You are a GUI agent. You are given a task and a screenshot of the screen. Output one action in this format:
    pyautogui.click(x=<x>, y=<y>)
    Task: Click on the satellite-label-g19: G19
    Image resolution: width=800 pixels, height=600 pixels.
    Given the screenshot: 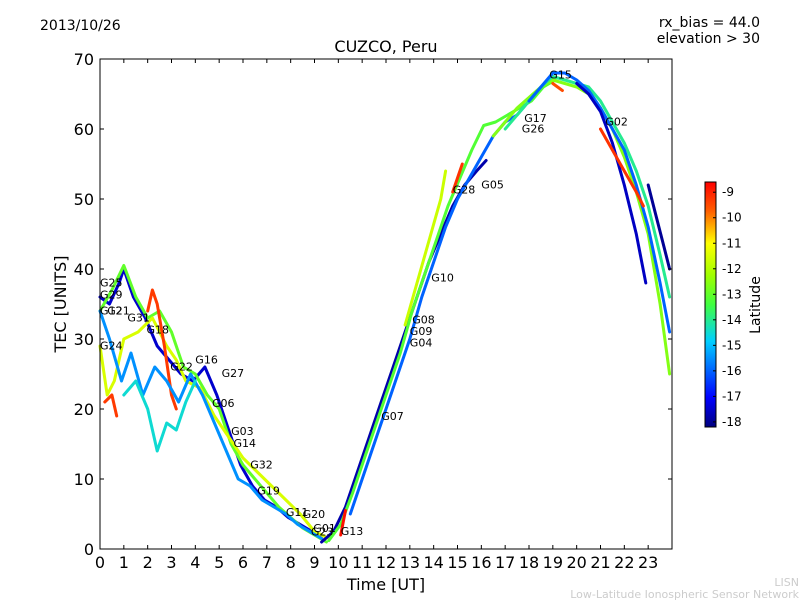 What is the action you would take?
    pyautogui.click(x=268, y=490)
    